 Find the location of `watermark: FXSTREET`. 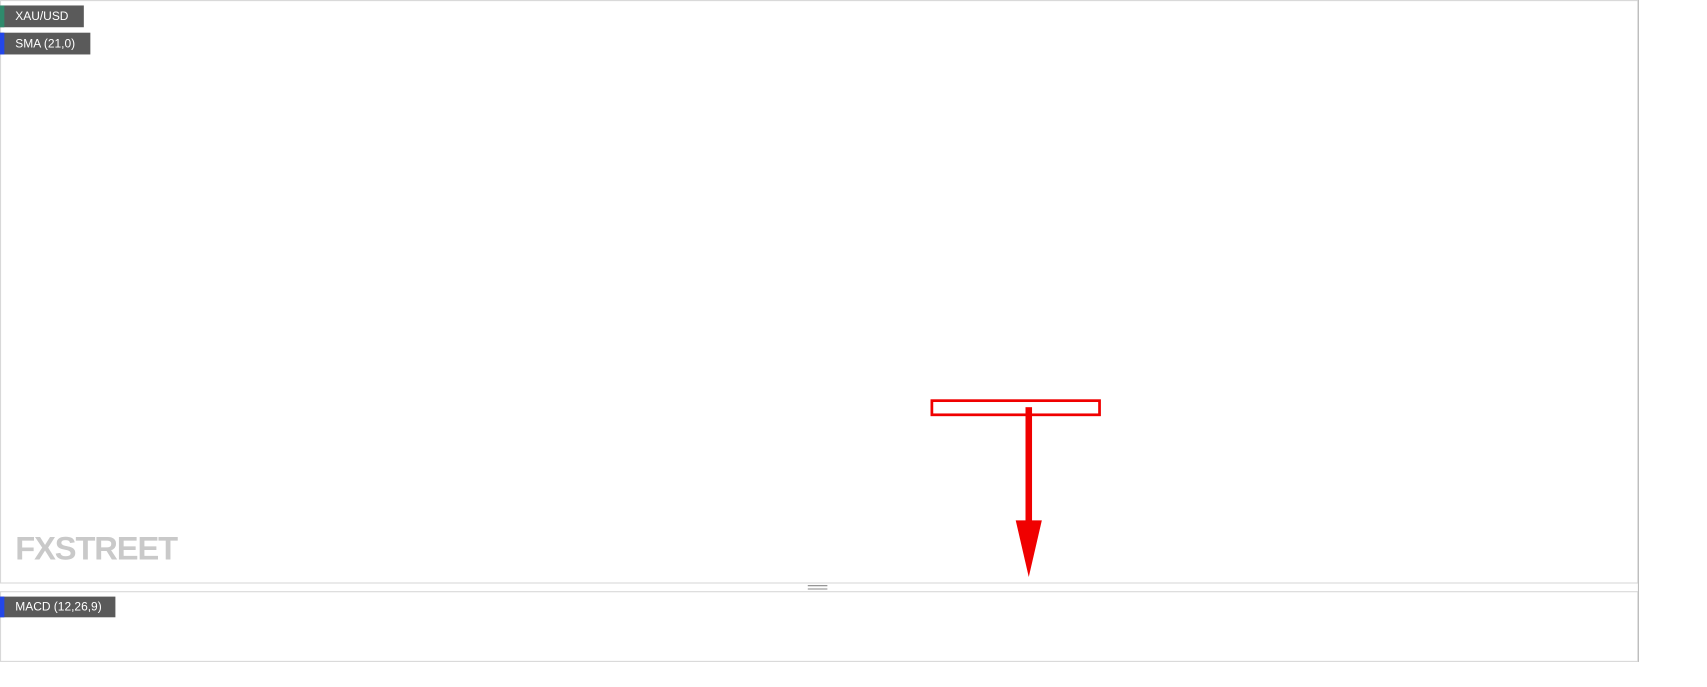

watermark: FXSTREET is located at coordinates (96, 548).